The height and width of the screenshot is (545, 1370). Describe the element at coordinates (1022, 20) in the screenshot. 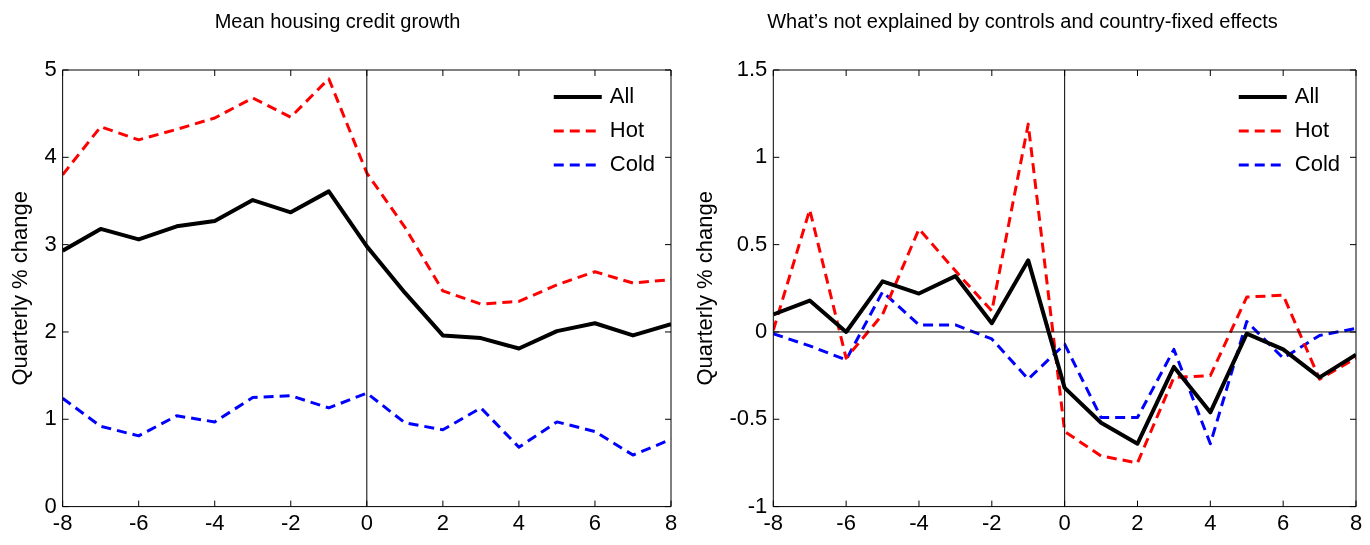

I see `chart-title: What’s not explained by controls and country-fixed effects` at that location.